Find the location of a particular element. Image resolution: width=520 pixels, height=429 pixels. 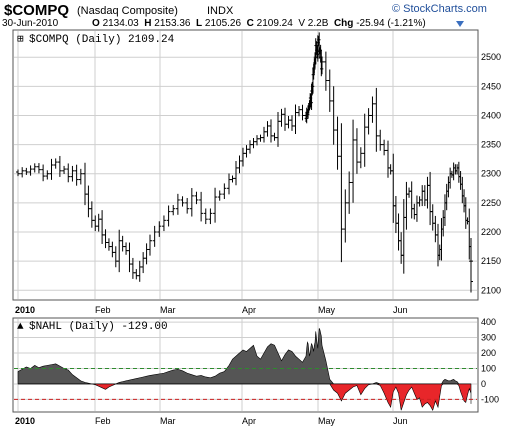

price-legend-icon: ⊞ is located at coordinates (20, 40).